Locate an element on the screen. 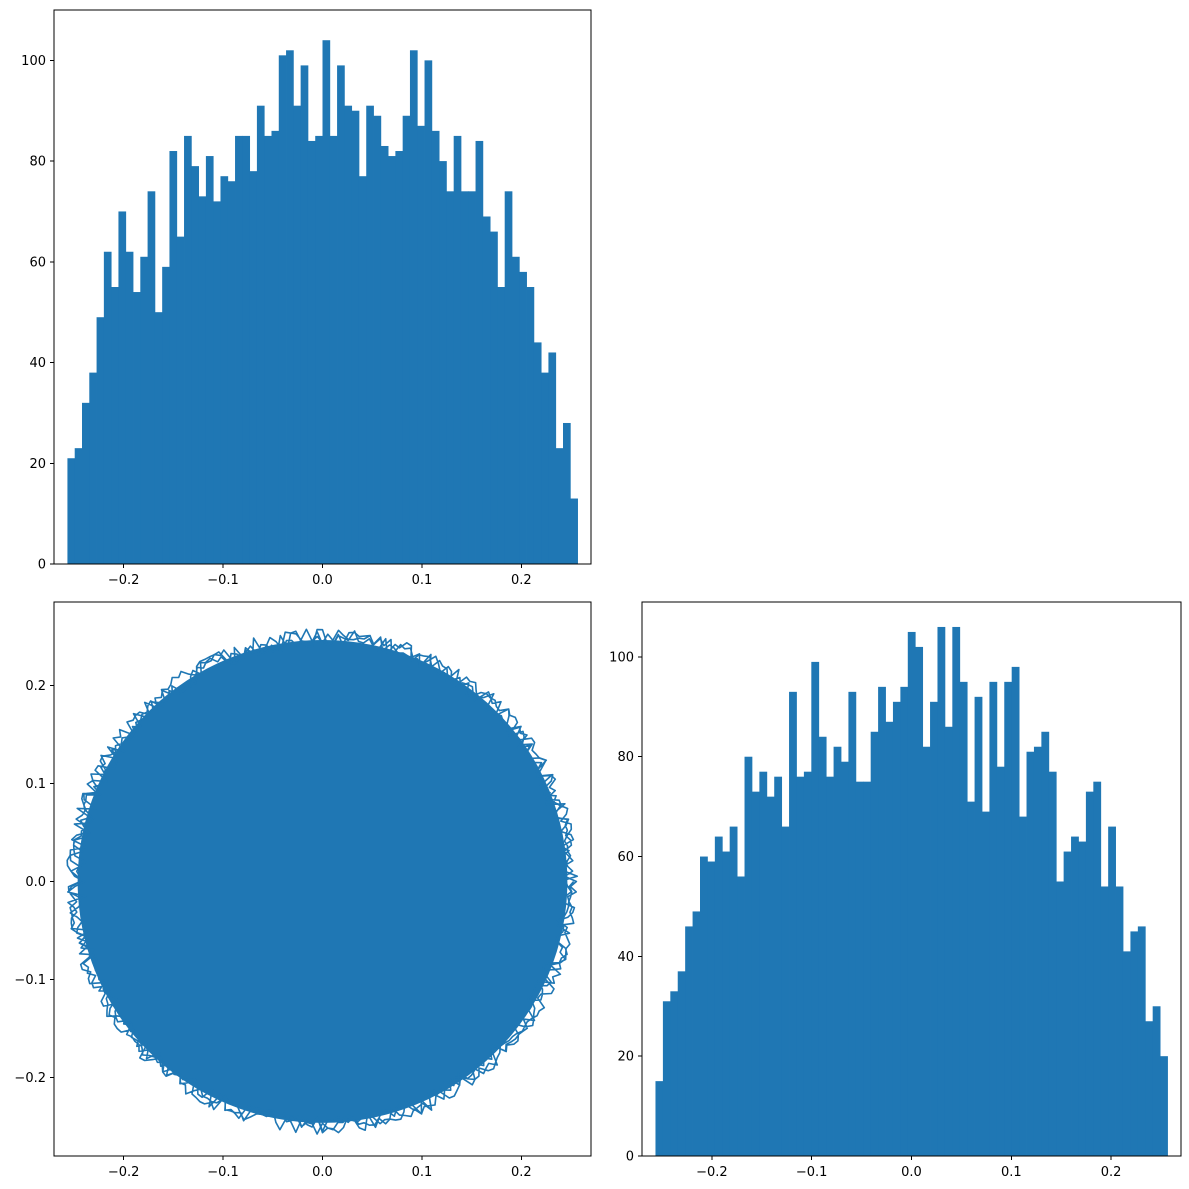 This screenshot has height=1189, width=1189. y-tick-label: 0 is located at coordinates (630, 1157).